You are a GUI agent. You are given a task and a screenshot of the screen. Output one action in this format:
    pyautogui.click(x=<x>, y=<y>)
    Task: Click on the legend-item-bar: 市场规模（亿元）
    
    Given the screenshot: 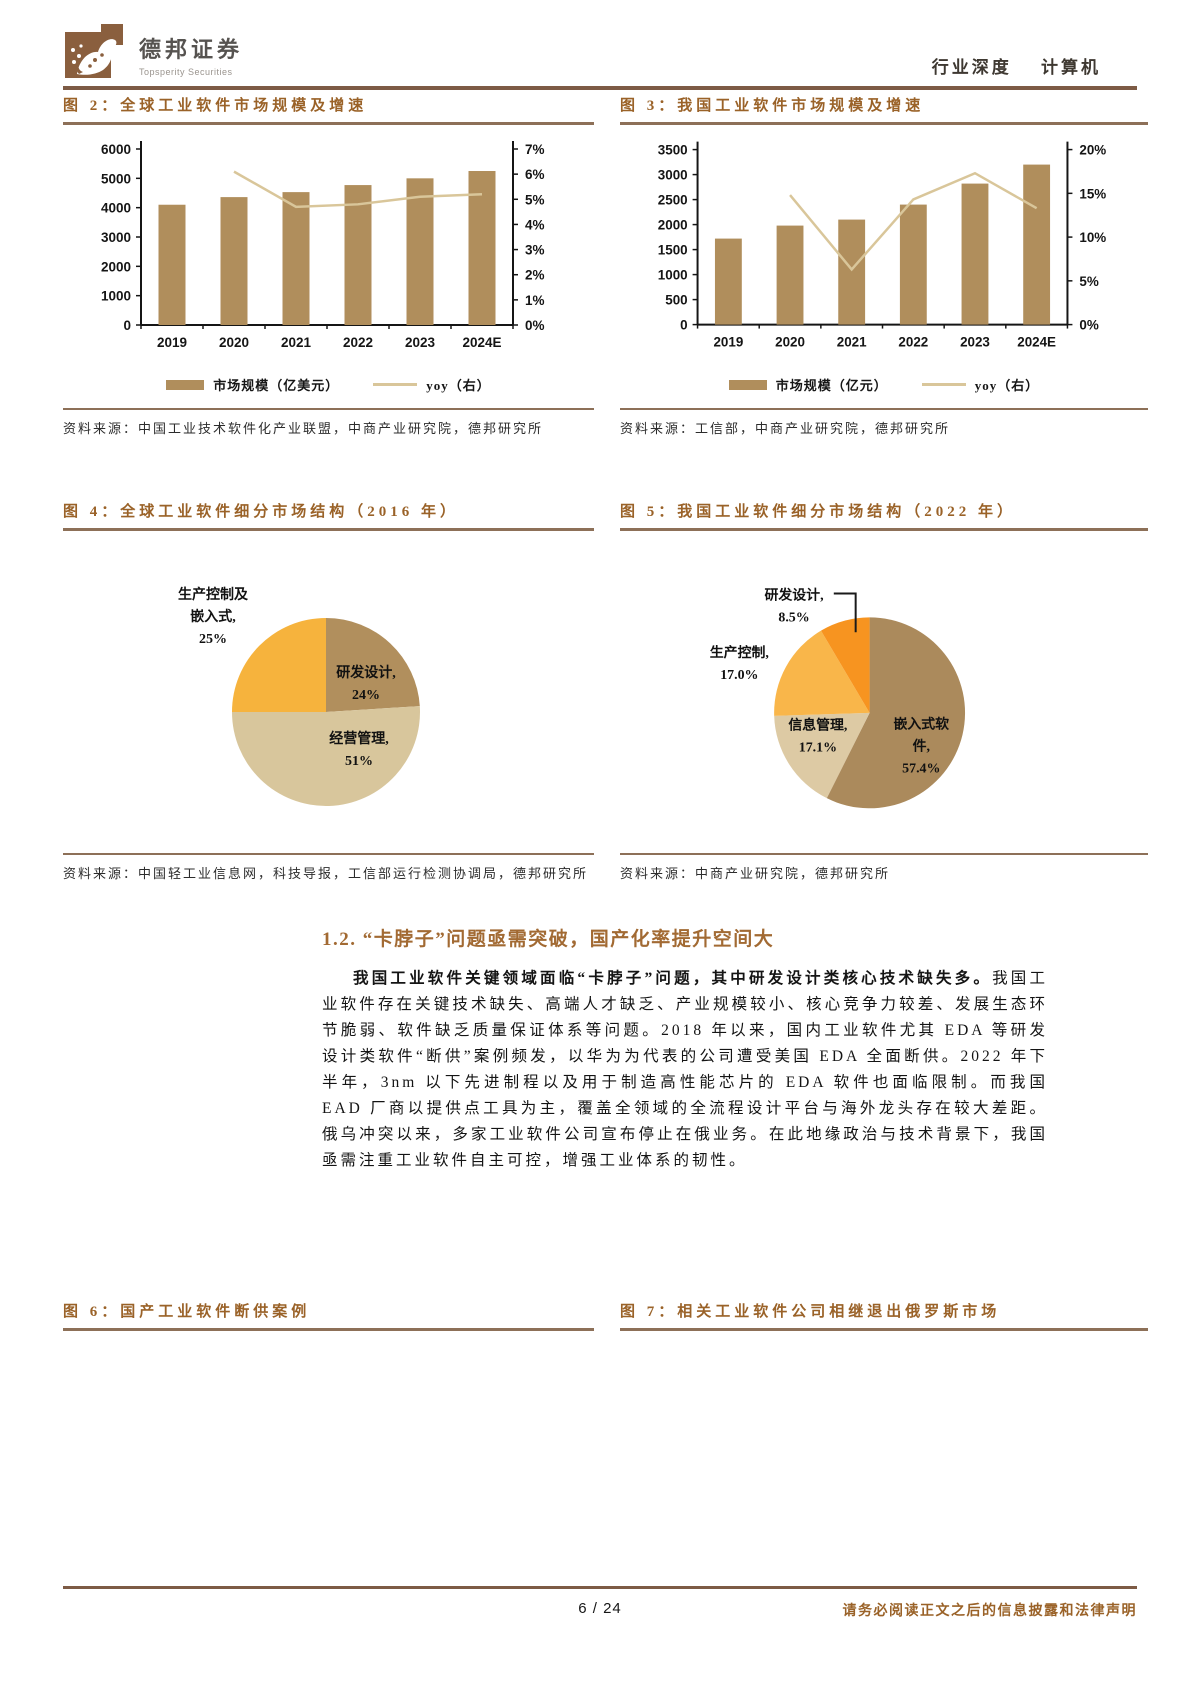 What is the action you would take?
    pyautogui.click(x=808, y=384)
    